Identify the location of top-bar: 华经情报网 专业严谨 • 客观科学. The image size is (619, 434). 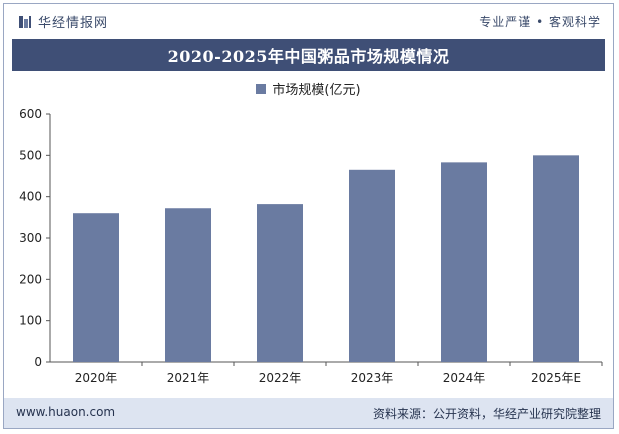
(308, 20).